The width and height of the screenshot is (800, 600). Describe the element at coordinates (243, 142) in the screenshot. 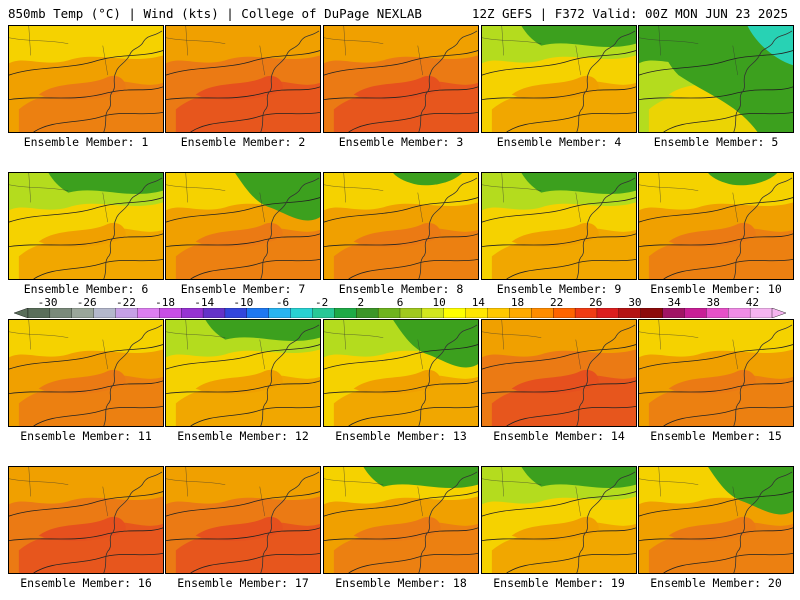

I see `ensemble-member-label: Ensemble Member: 2` at that location.